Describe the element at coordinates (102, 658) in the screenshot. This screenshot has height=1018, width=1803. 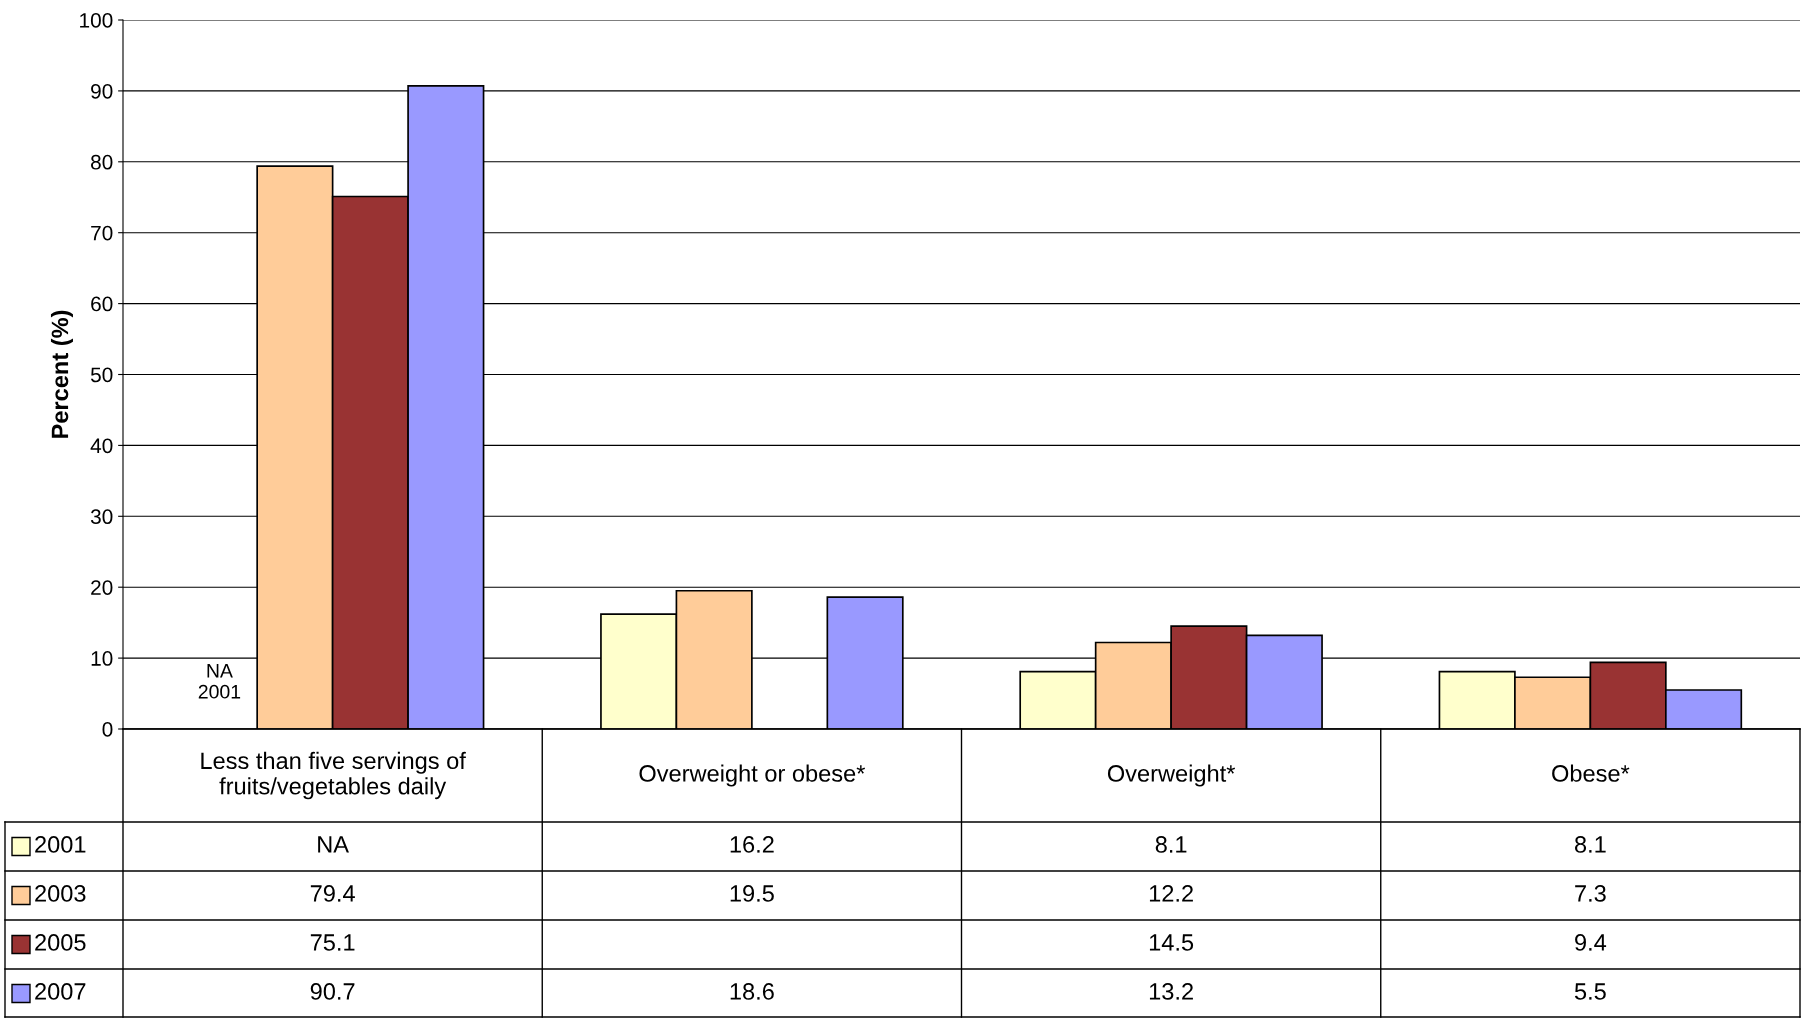
I see `y-tick-label: 10` at that location.